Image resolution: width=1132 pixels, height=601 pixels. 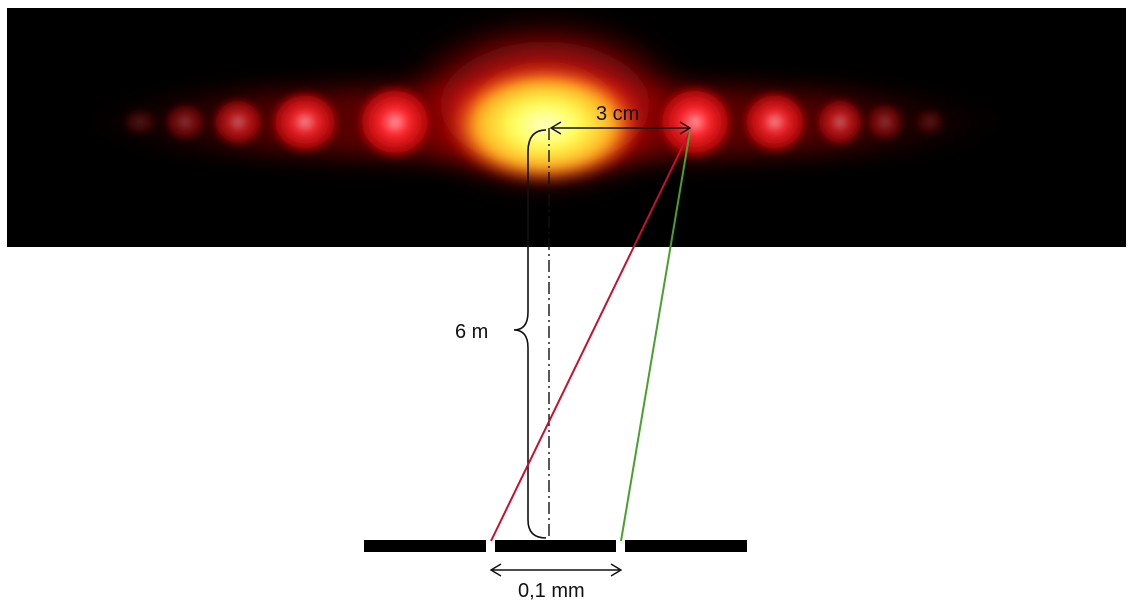 What do you see at coordinates (617, 114) in the screenshot?
I see `fringe-distance-label: 3 cm` at bounding box center [617, 114].